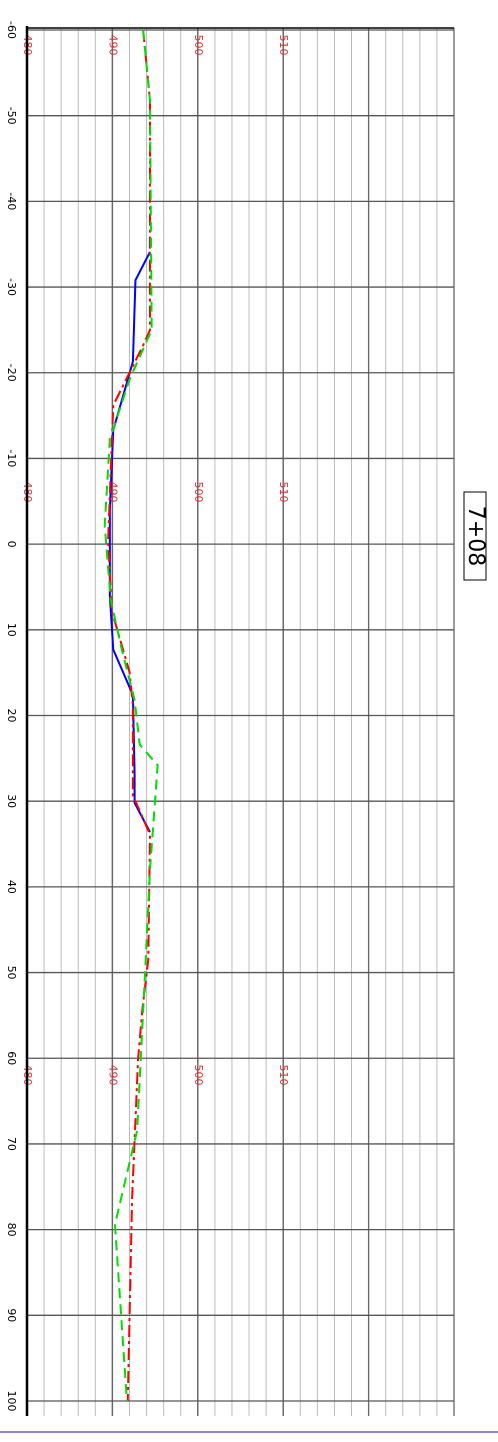 The width and height of the screenshot is (498, 1442). What do you see at coordinates (11, 1144) in the screenshot?
I see `x-tick-label: 70` at bounding box center [11, 1144].